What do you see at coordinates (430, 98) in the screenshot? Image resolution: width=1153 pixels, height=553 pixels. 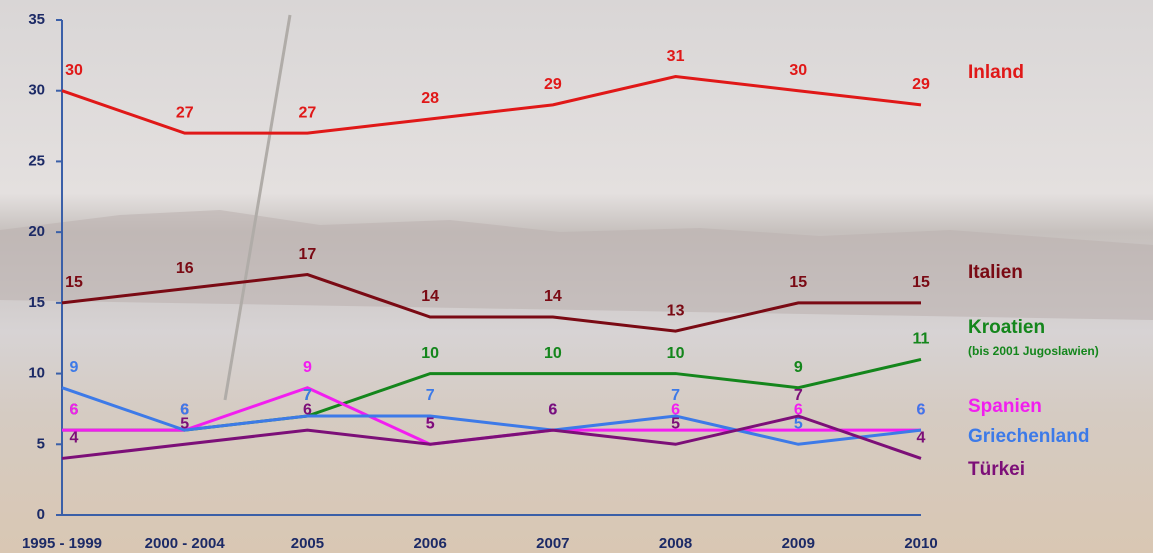 I see `data-label: 28` at bounding box center [430, 98].